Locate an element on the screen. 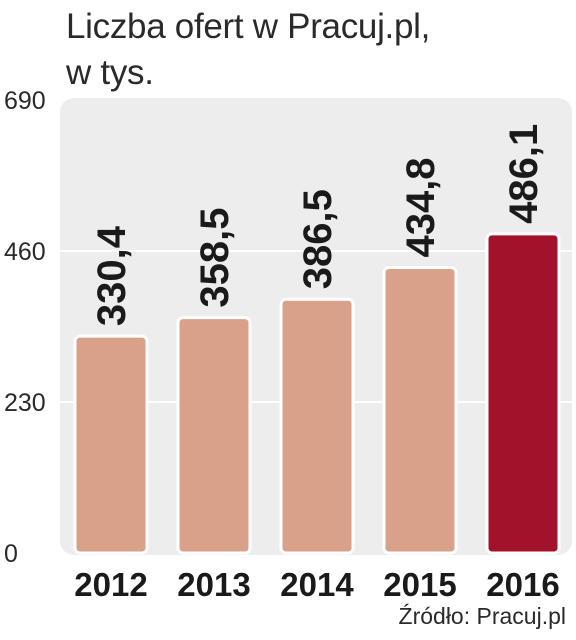 The image size is (576, 640). chart-title: Liczba ofert w Pracuj.pl, w tys. is located at coordinates (248, 50).